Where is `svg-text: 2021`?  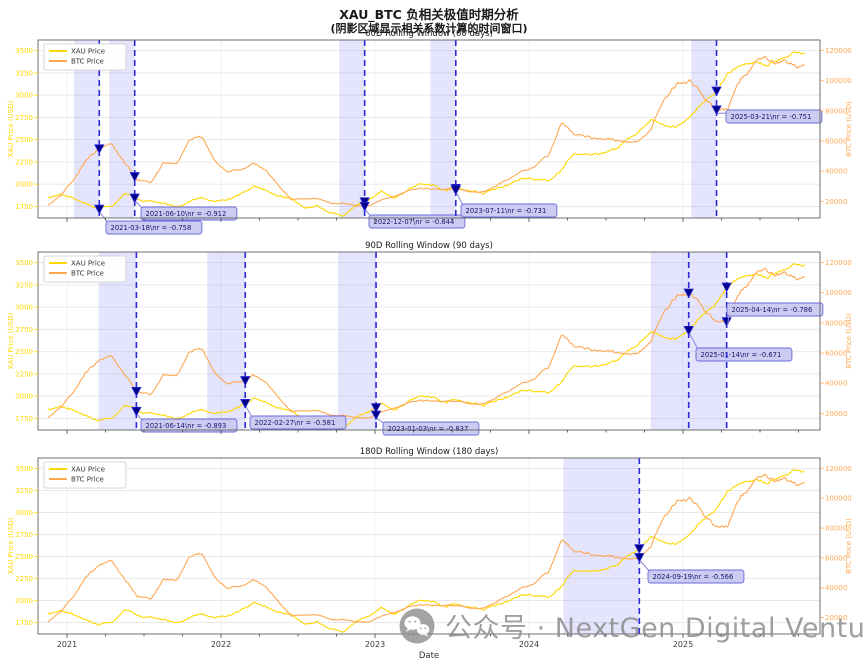 svg-text: 2021 is located at coordinates (67, 644).